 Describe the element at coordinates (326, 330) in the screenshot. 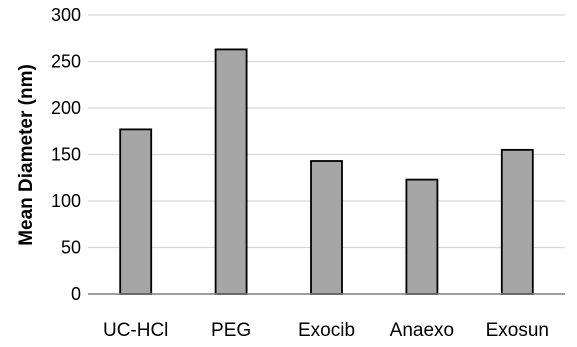

I see `x-tick-label: Exocib` at that location.